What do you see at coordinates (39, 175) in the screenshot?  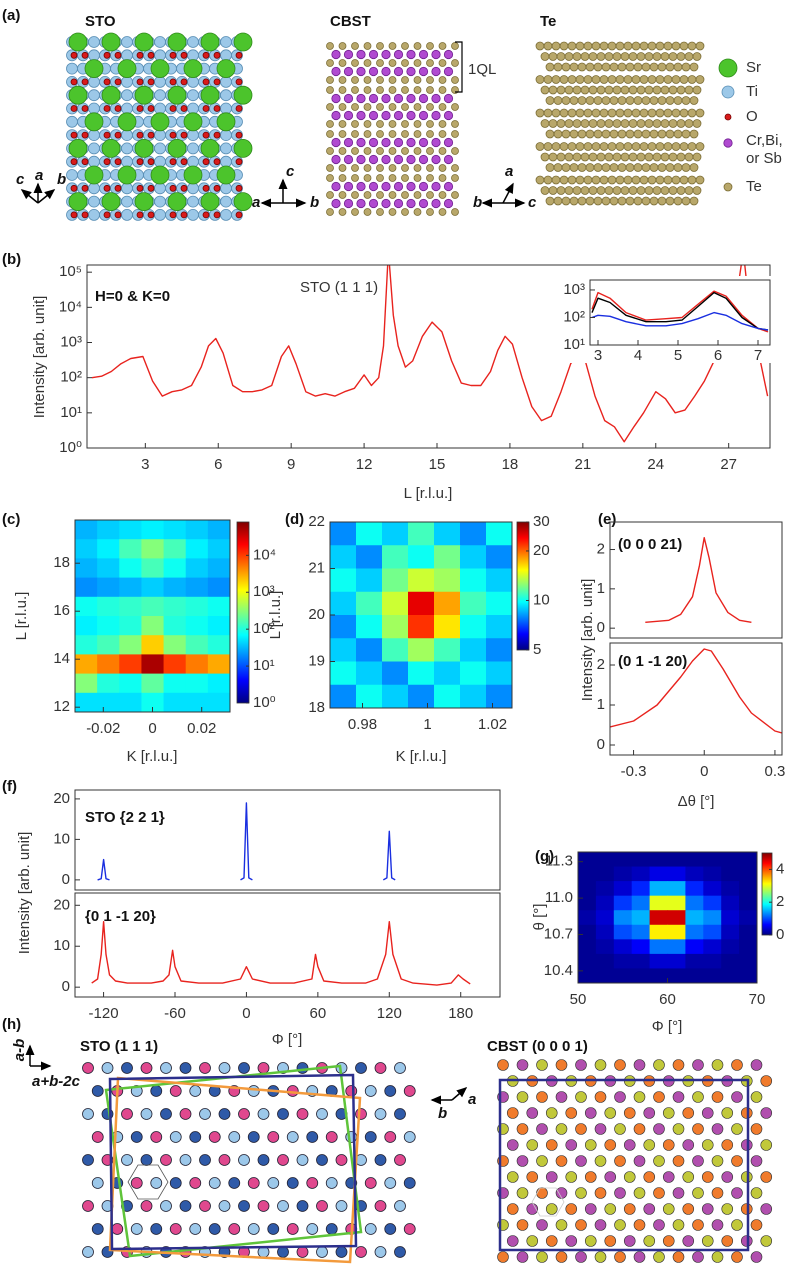 I see `axis-letter: a` at bounding box center [39, 175].